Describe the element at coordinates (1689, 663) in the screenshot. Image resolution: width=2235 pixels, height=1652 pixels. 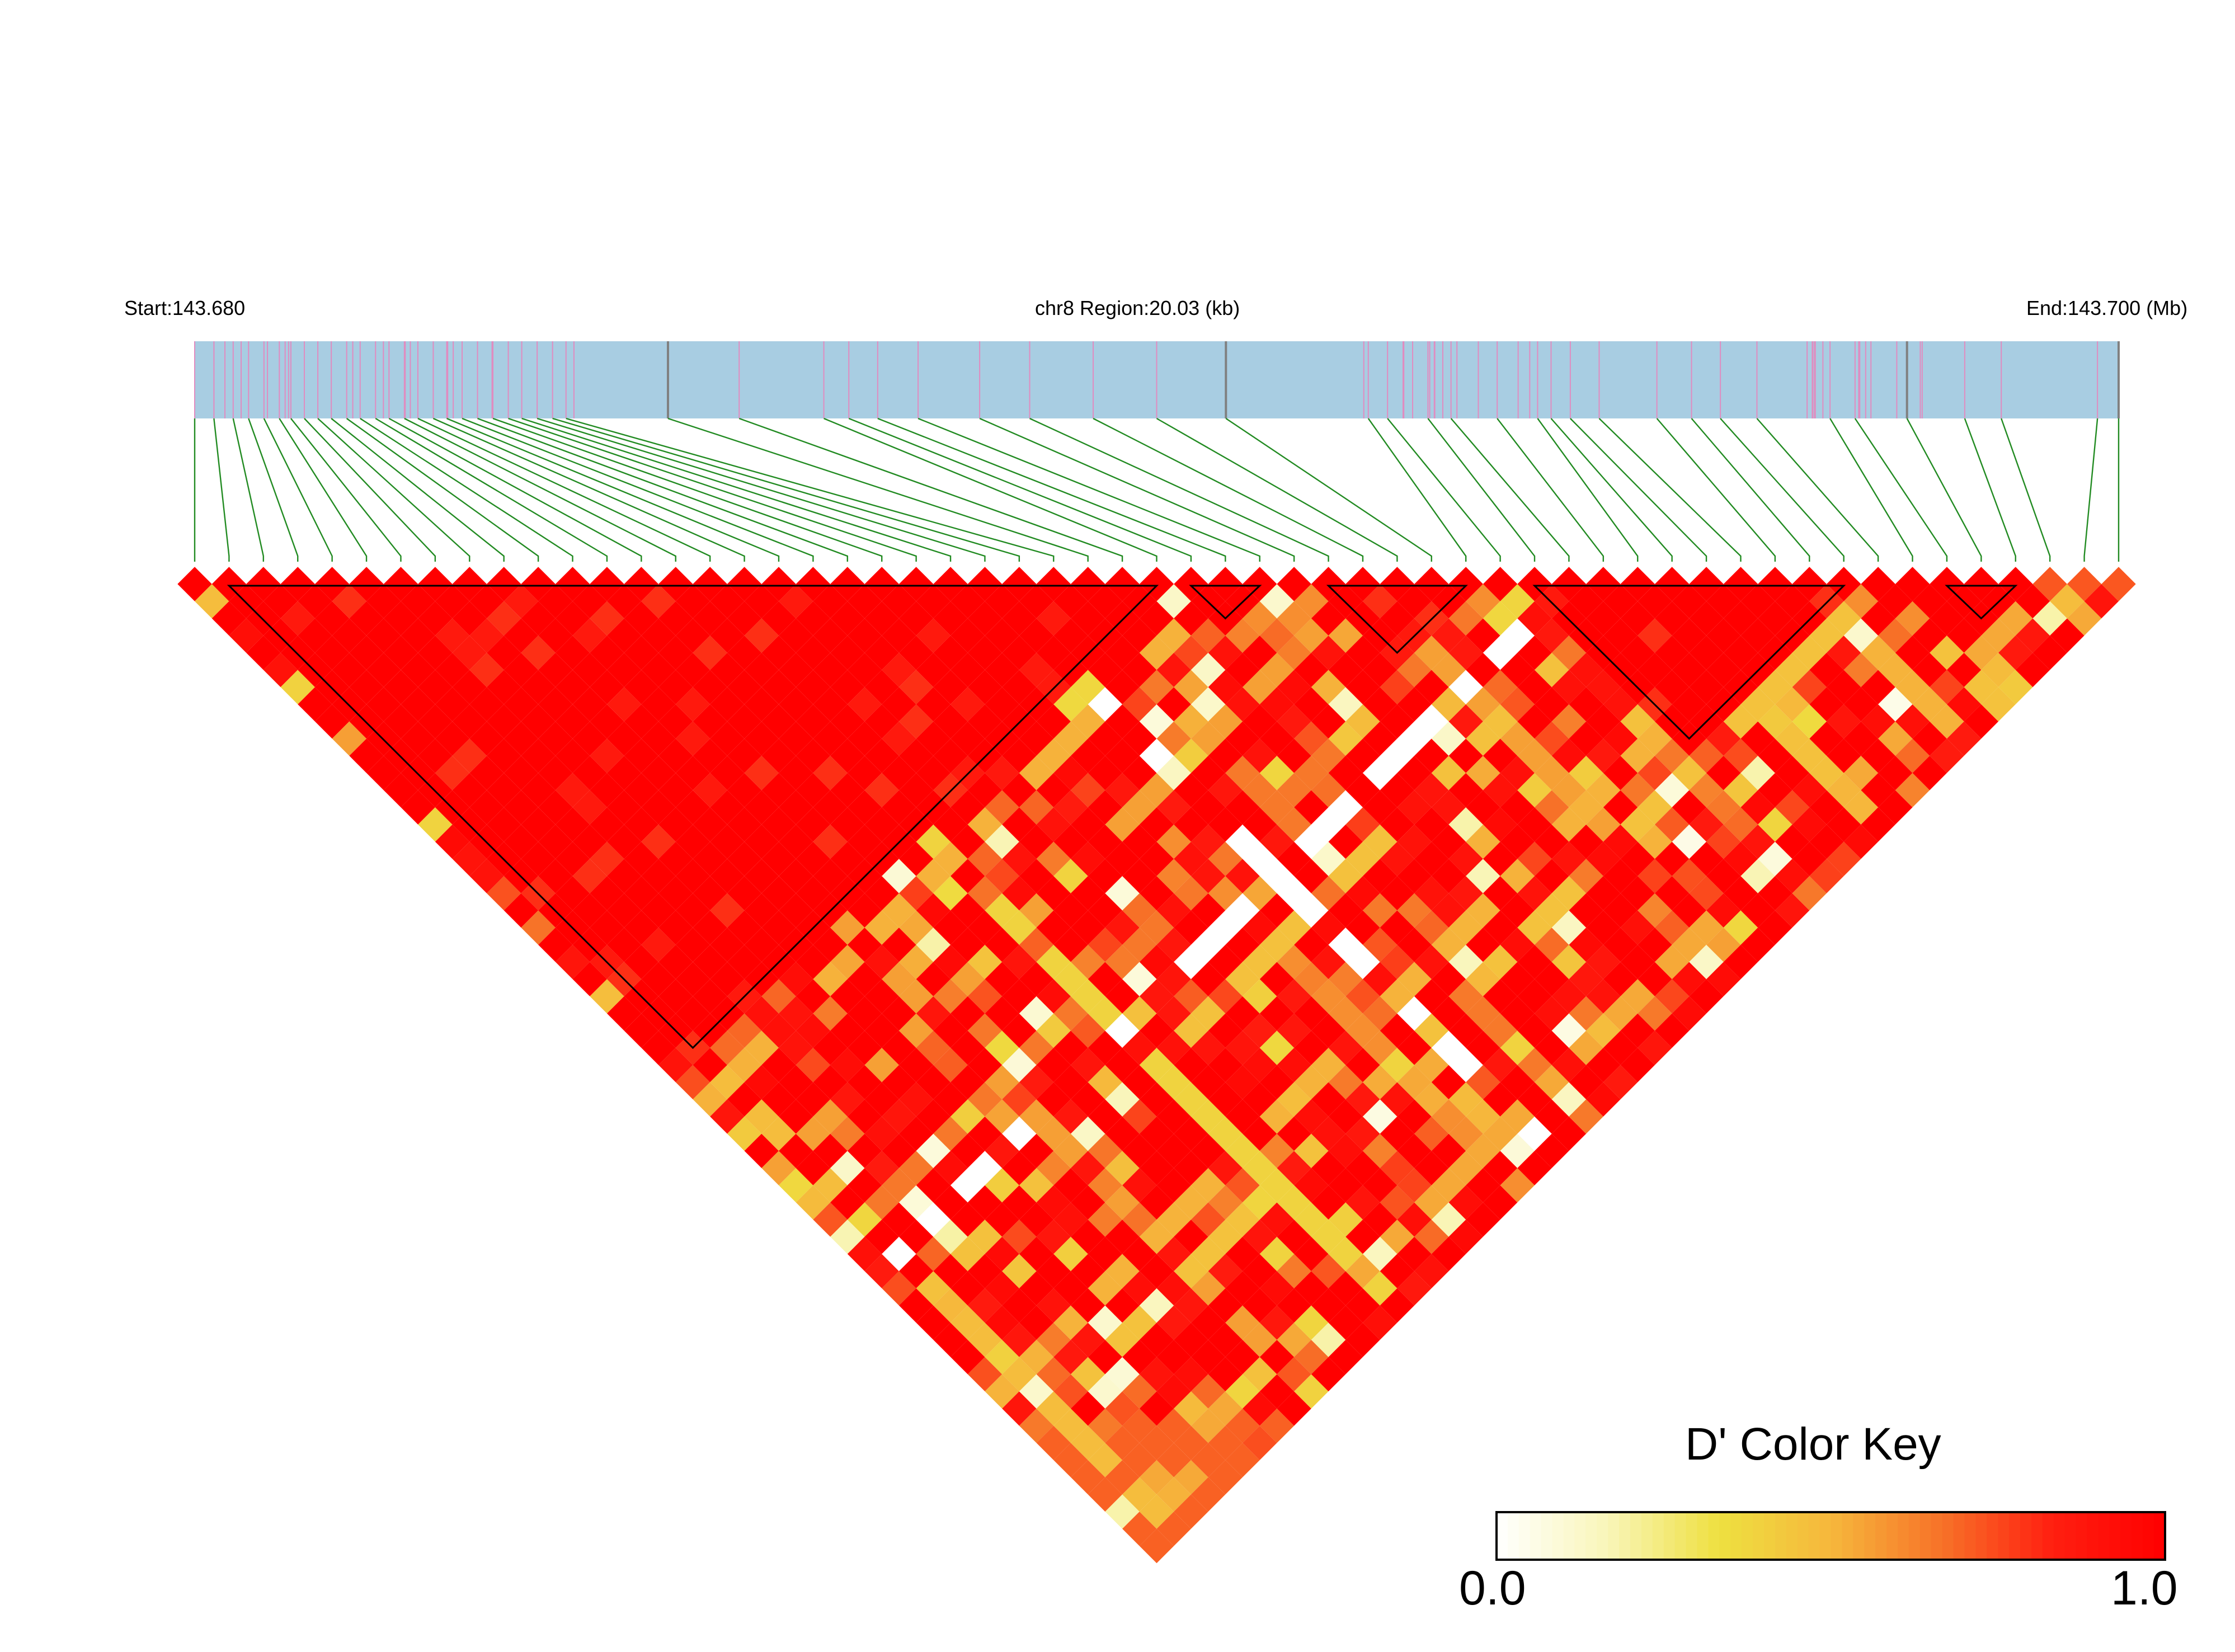
I see `ld-block-outline` at that location.